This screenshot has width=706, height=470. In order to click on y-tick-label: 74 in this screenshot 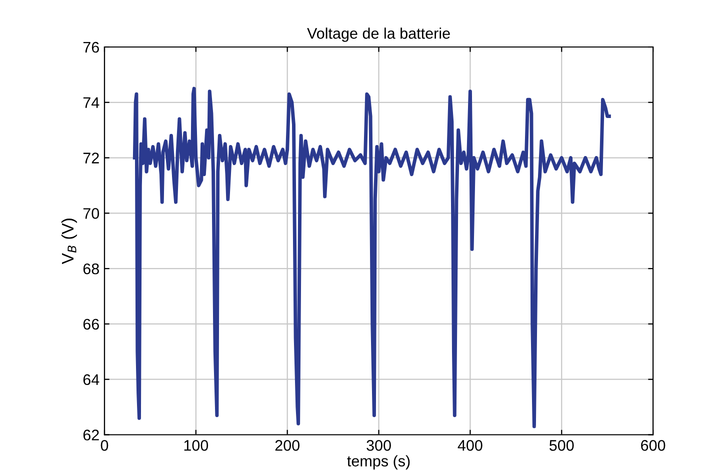, I will do `click(91, 102)`.